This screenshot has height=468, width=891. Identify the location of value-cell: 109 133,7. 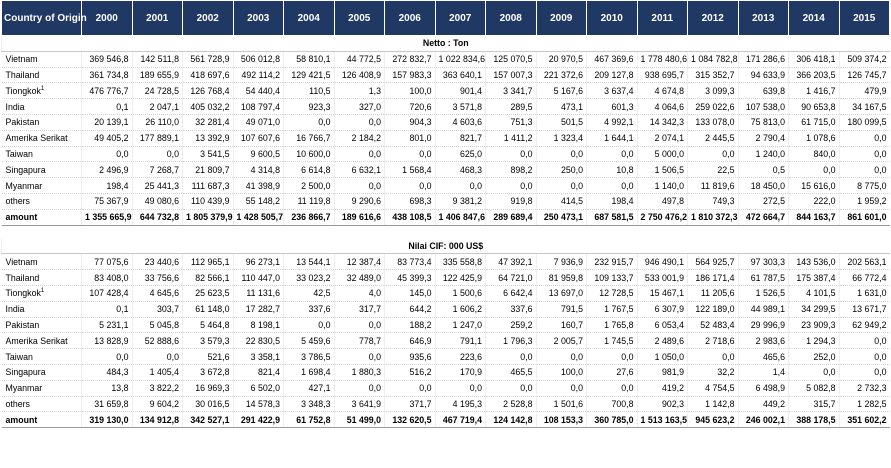
(611, 277).